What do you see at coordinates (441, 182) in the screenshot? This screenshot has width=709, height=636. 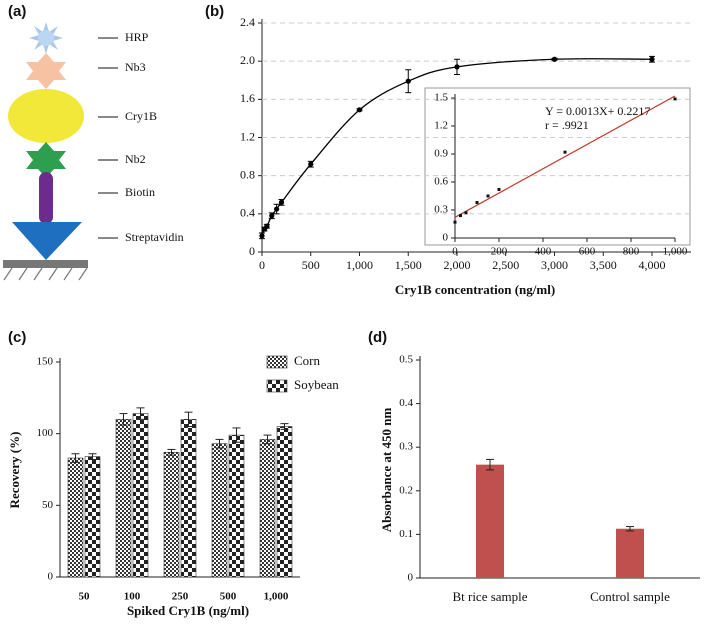 I see `y-tick-label: 0.6` at bounding box center [441, 182].